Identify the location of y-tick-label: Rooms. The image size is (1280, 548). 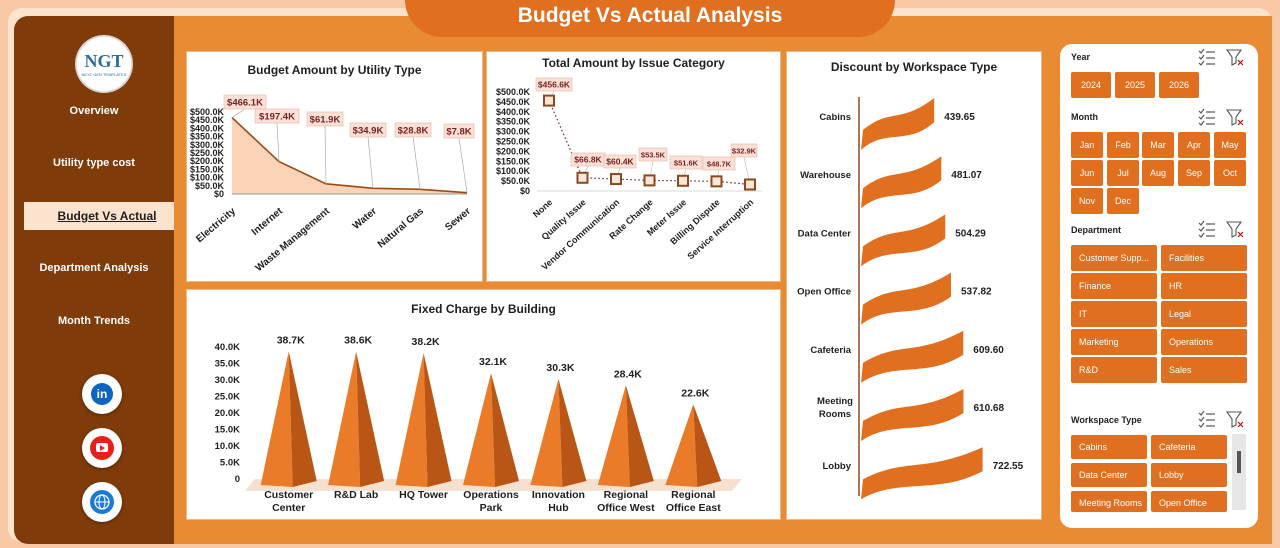
(835, 414).